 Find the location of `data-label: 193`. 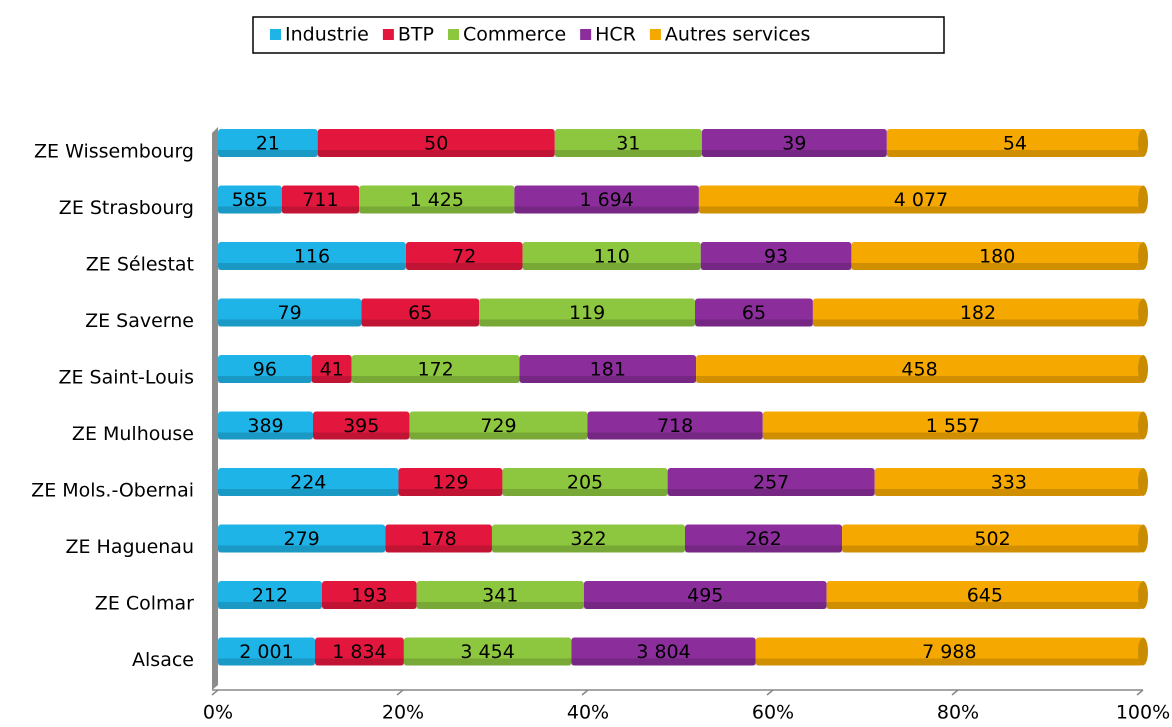

data-label: 193 is located at coordinates (369, 596).